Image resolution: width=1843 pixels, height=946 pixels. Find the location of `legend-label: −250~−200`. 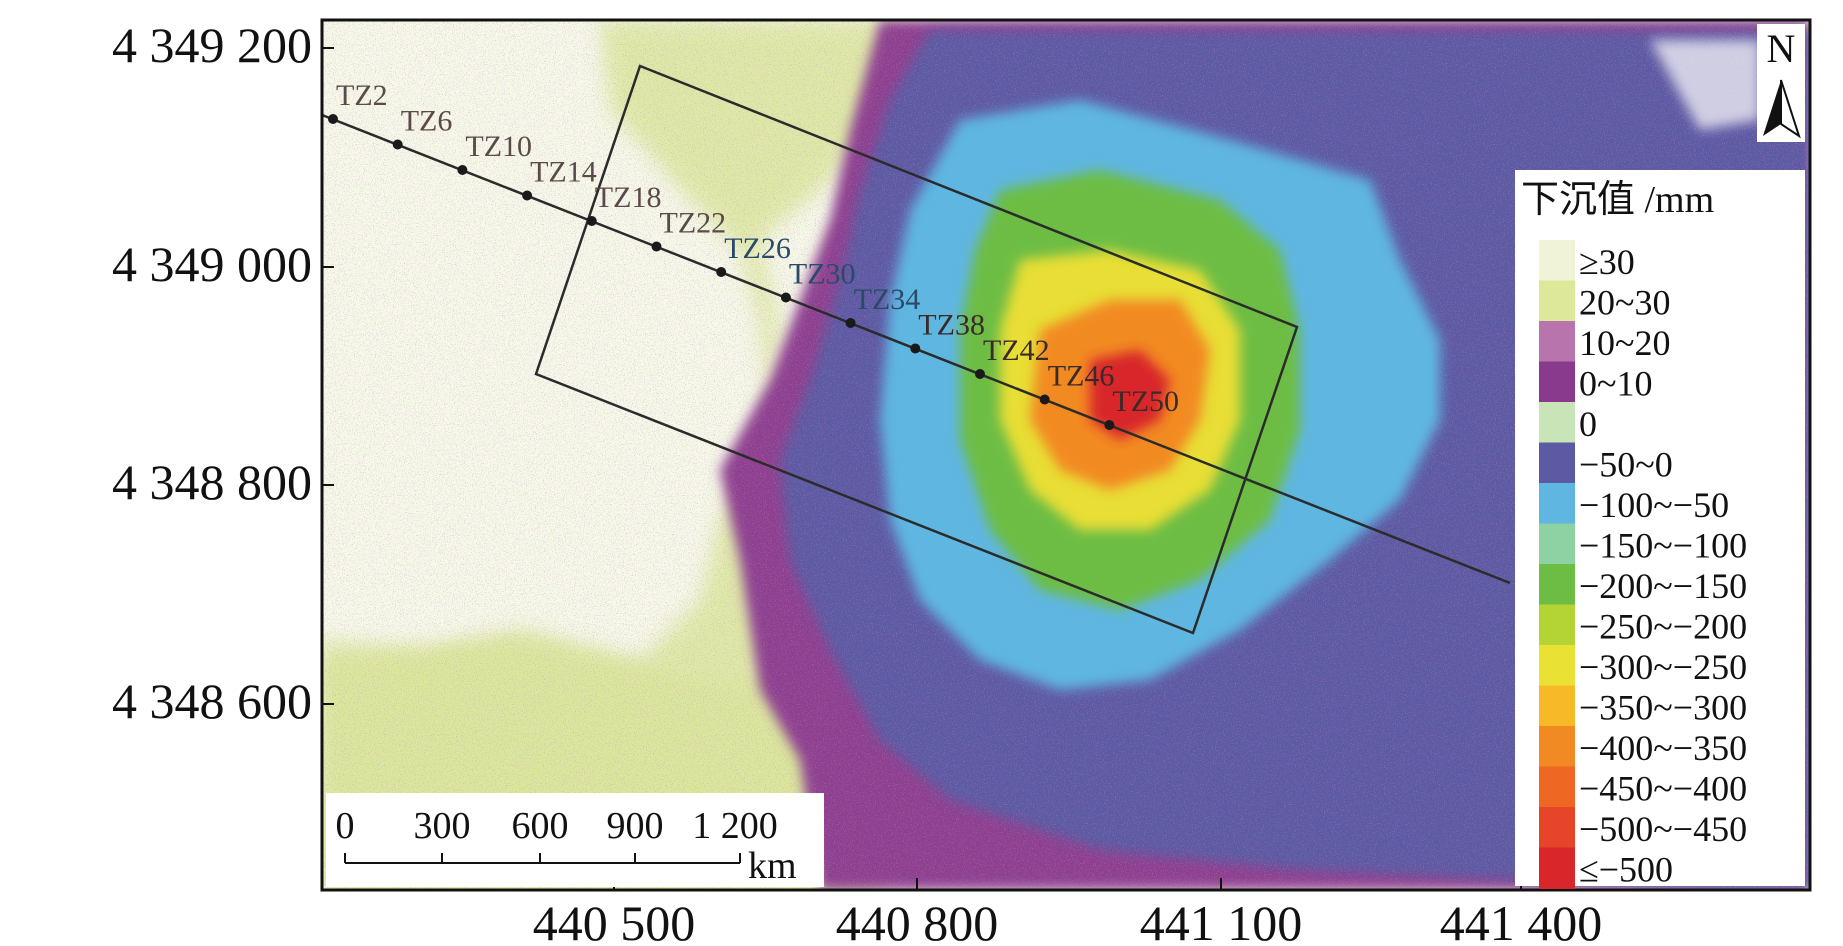

legend-label: −250~−200 is located at coordinates (1663, 627).